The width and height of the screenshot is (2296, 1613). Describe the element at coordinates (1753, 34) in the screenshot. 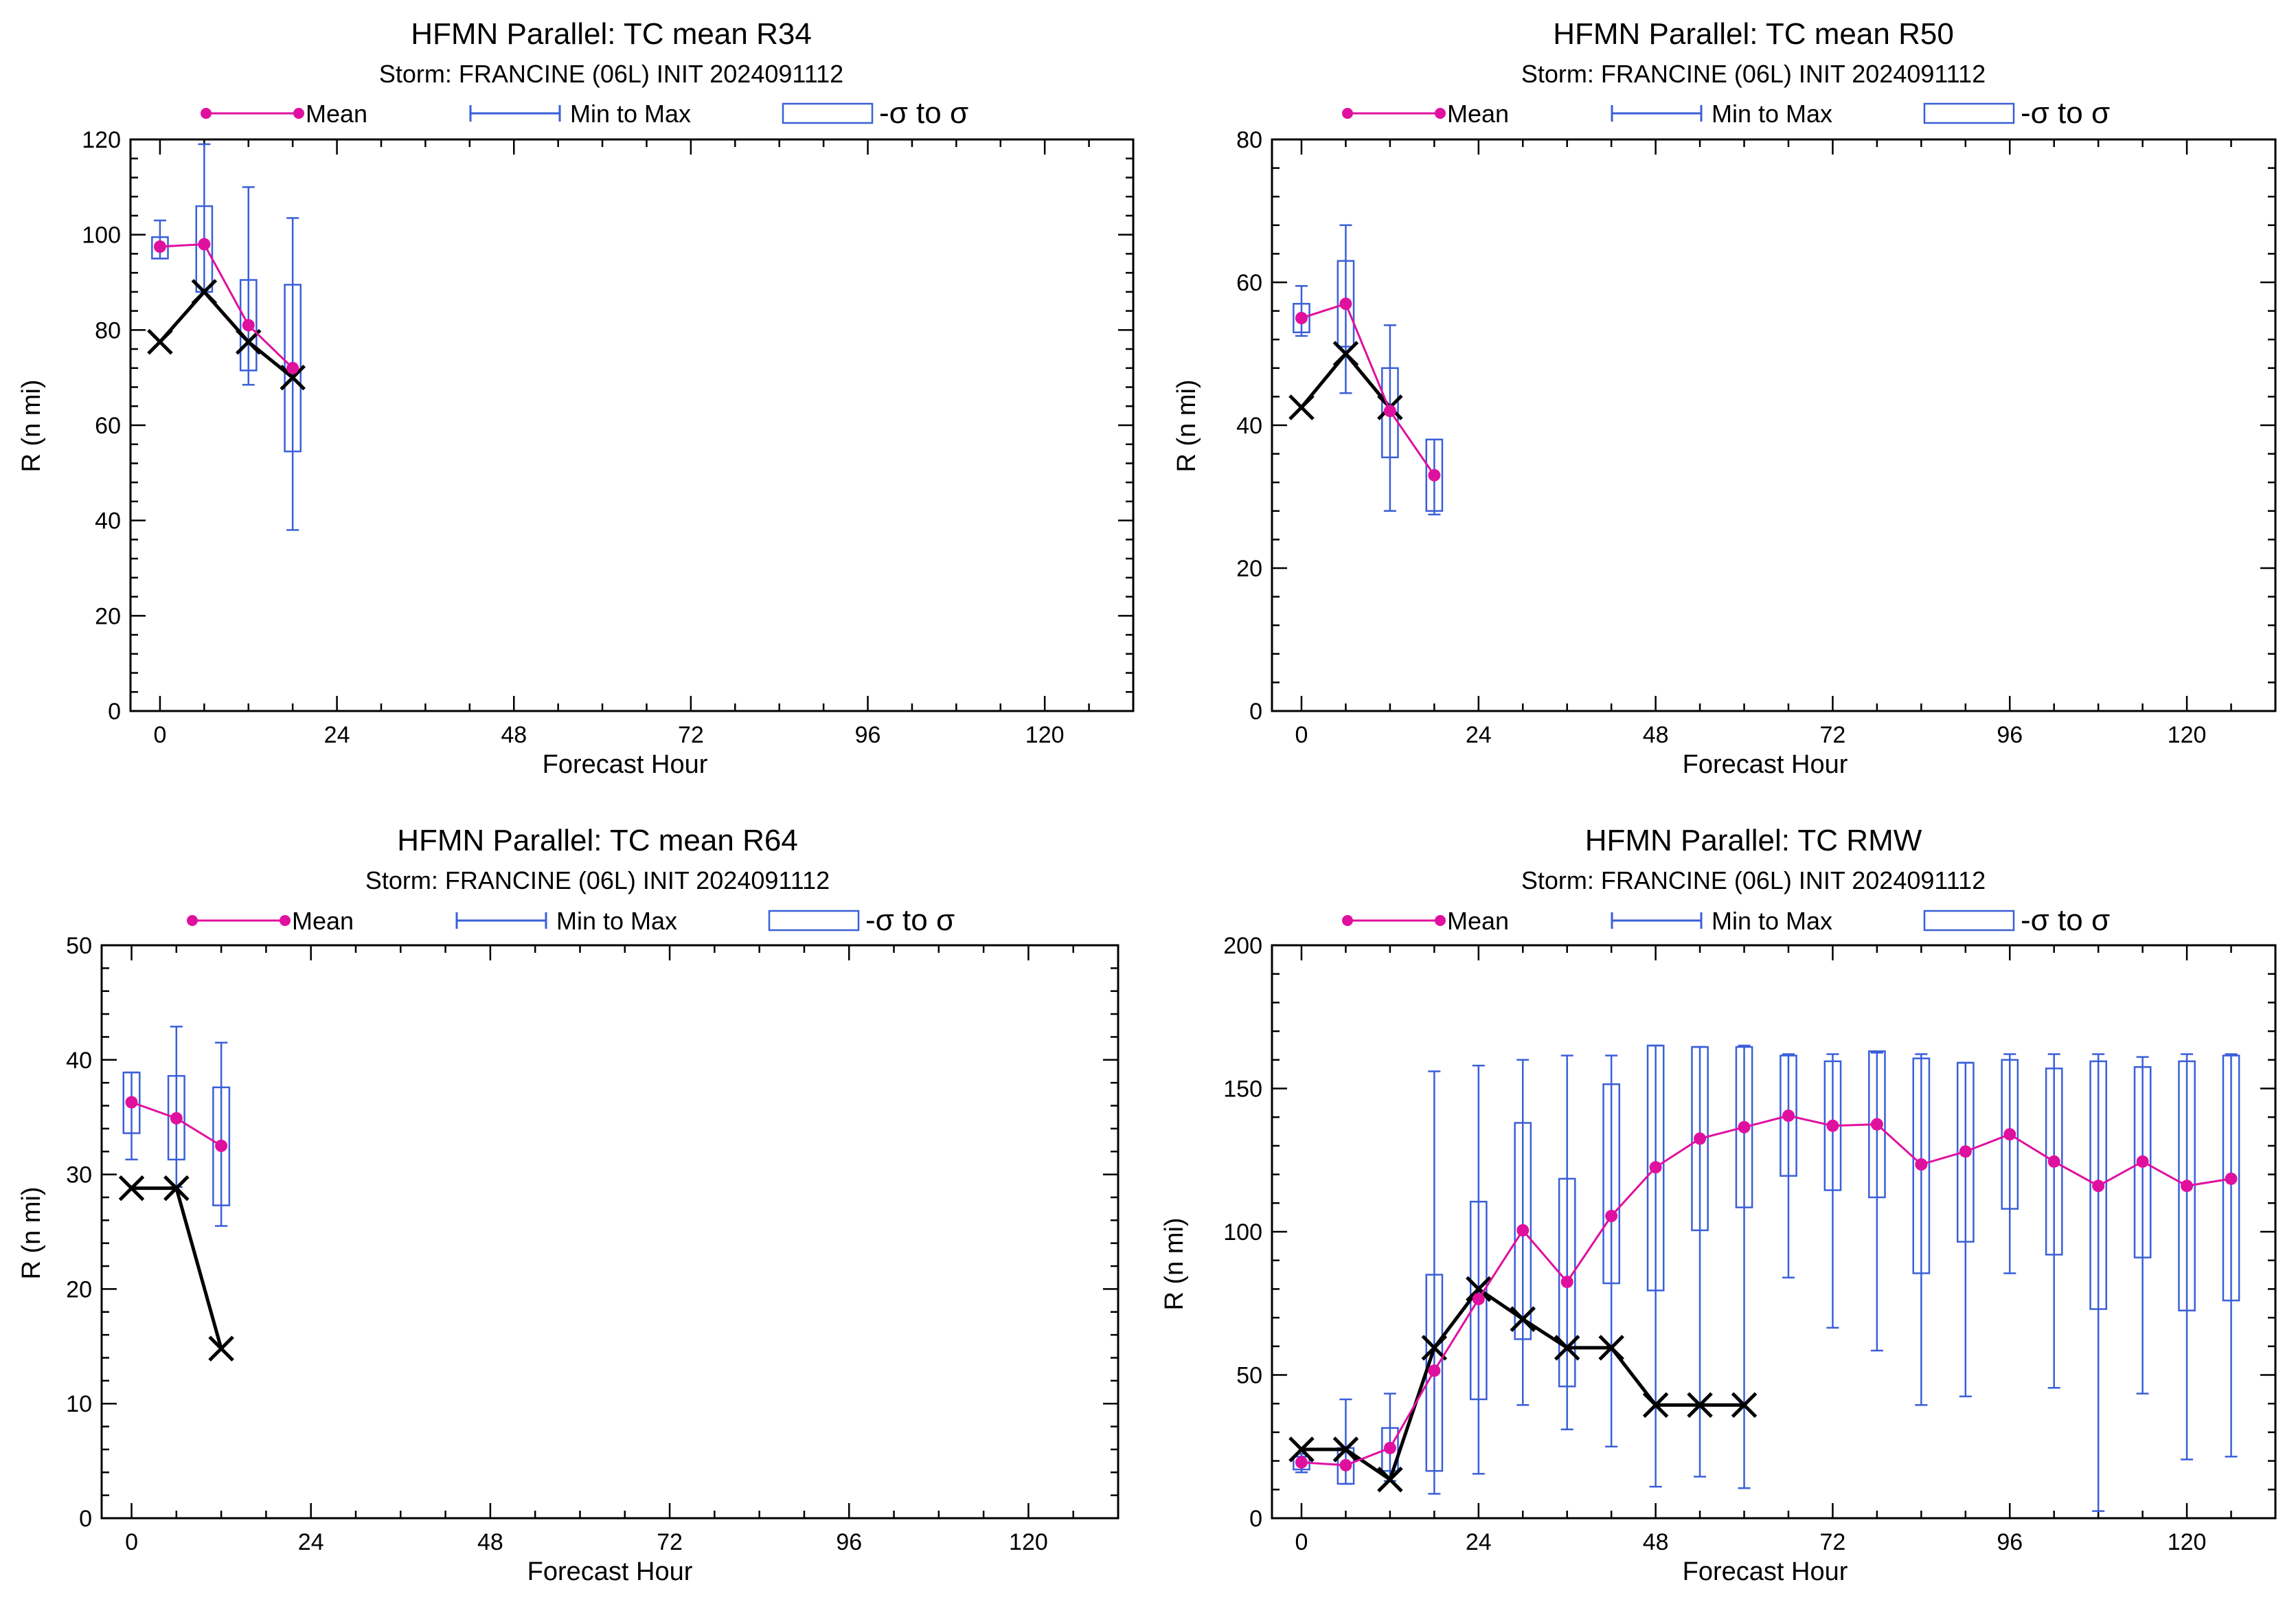

I see `chart-title: HFMN Parallel: TC mean R50` at that location.